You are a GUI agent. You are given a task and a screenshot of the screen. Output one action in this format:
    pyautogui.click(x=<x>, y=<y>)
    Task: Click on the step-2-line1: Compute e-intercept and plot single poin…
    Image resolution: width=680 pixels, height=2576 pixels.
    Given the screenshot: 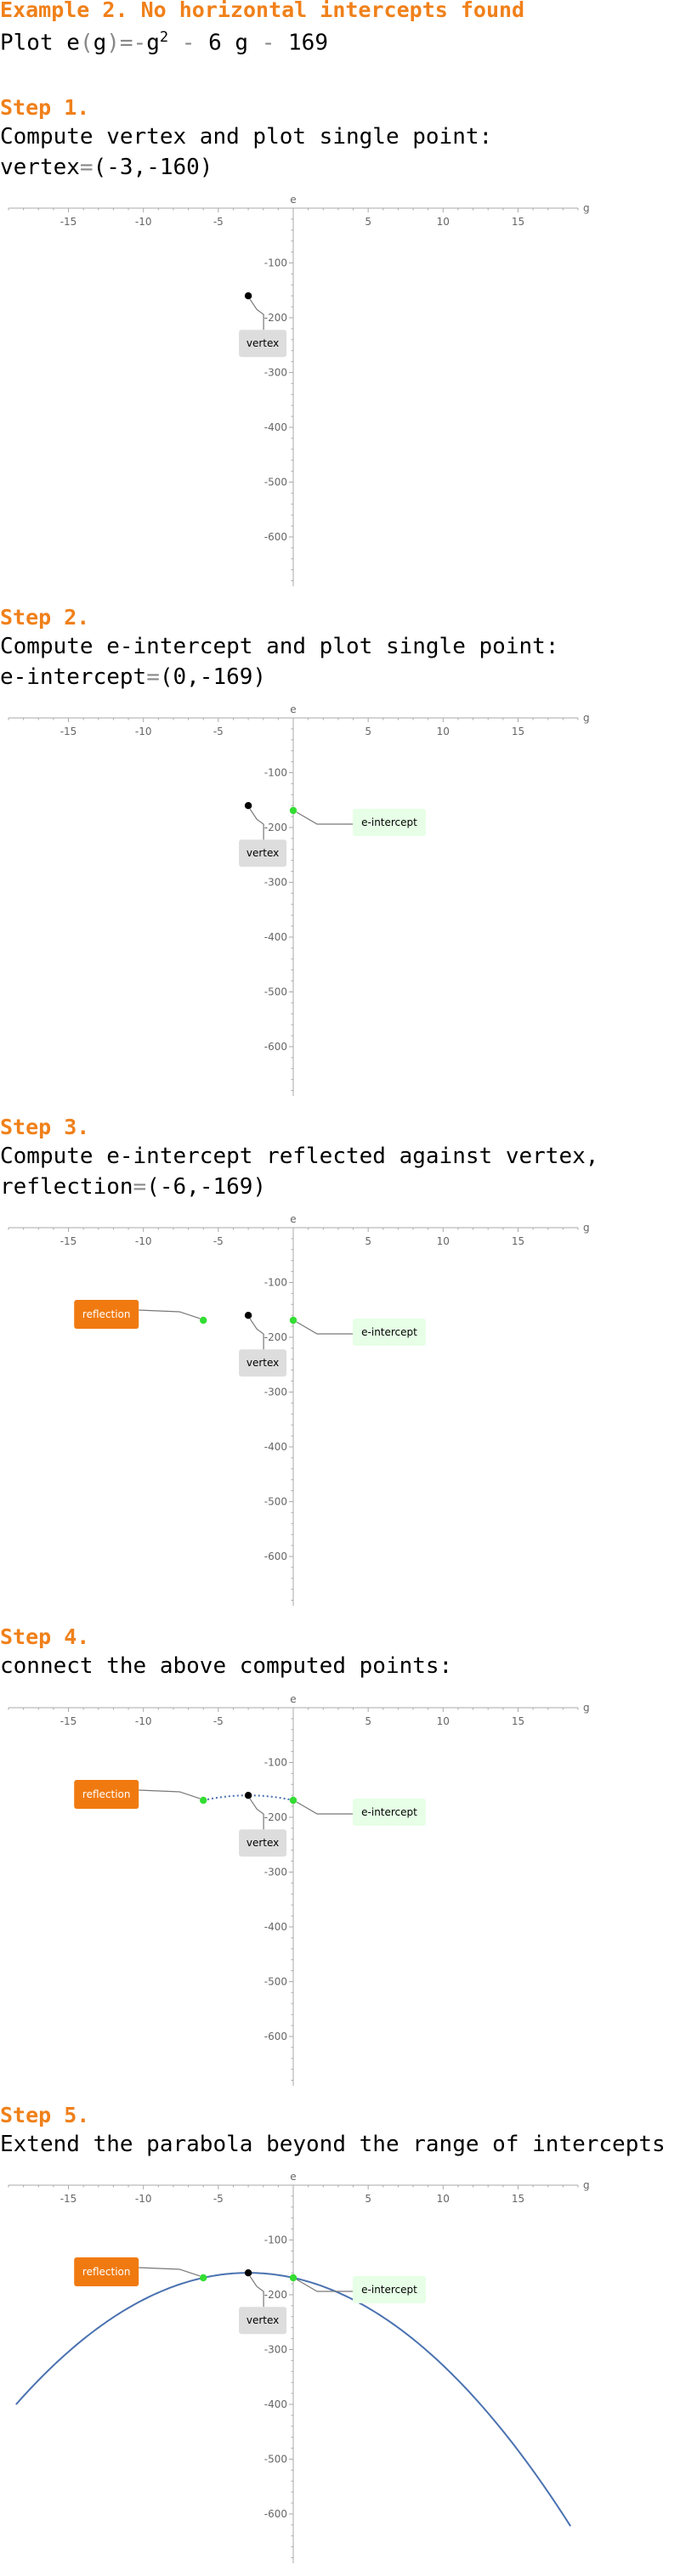 What is the action you would take?
    pyautogui.click(x=279, y=646)
    